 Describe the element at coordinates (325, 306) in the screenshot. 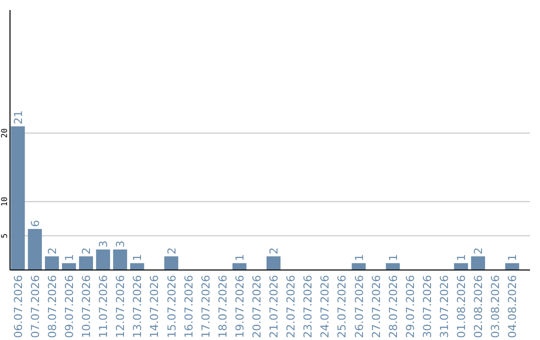

I see `x-tick-label: 24.07.2026` at that location.